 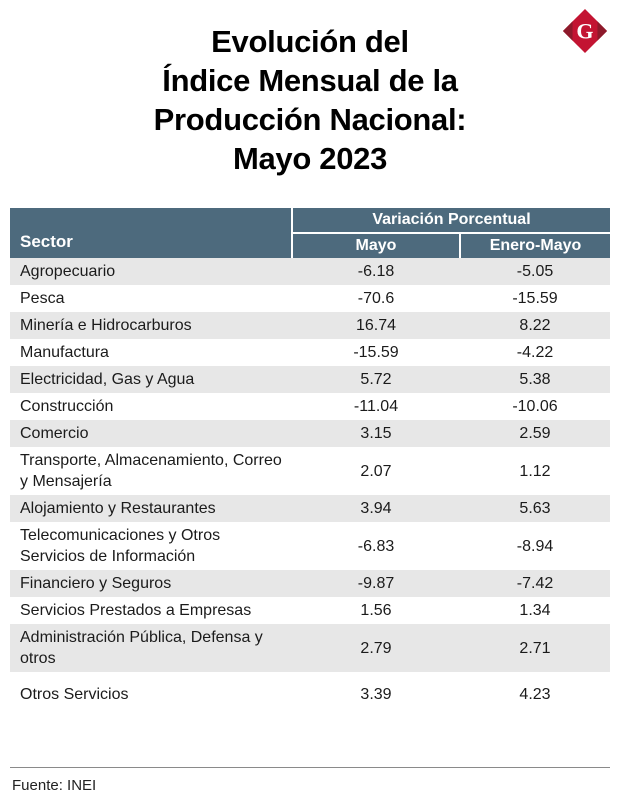 I want to click on sector-cell: Otros Servicios, so click(x=74, y=694).